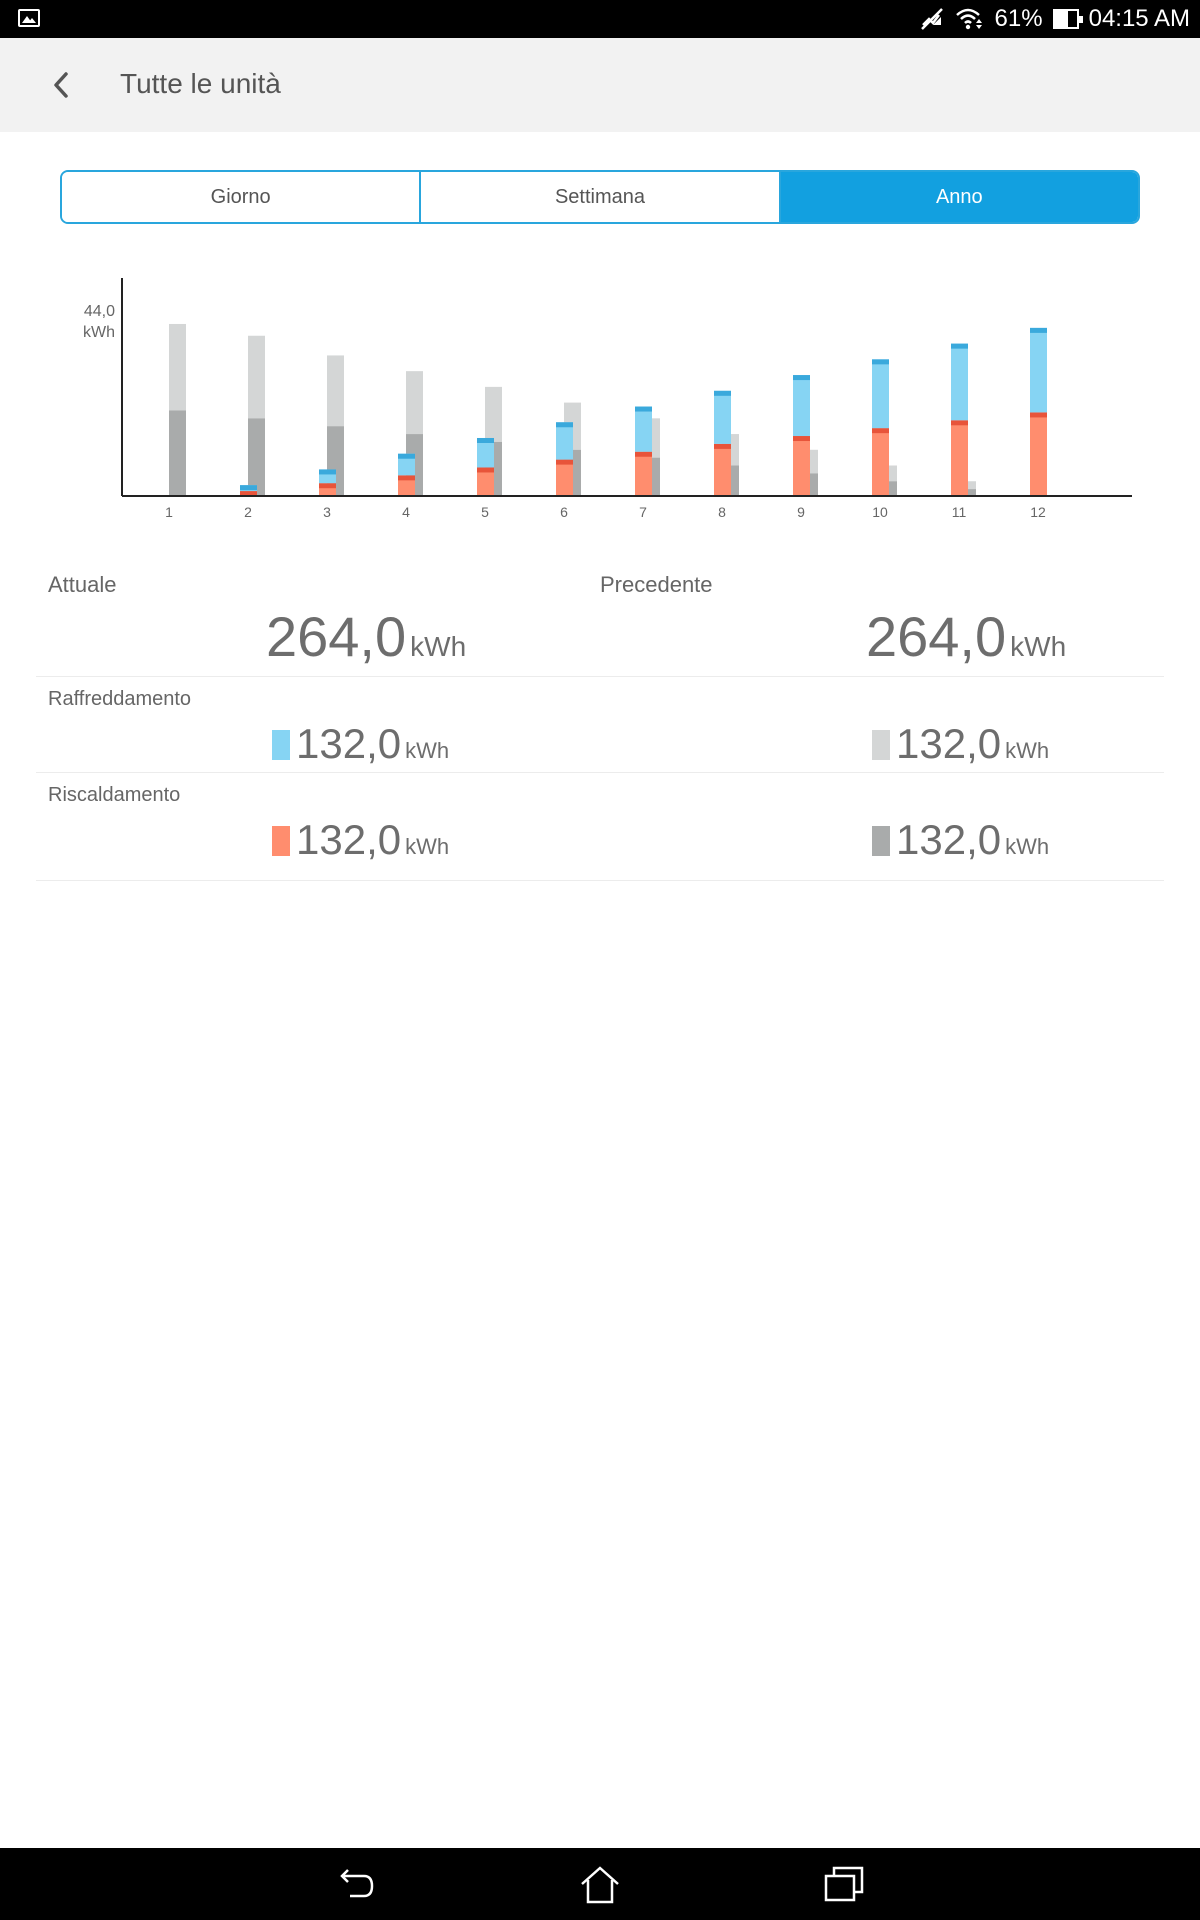 This screenshot has width=1200, height=1920. What do you see at coordinates (427, 846) in the screenshot?
I see `heating-current-unit: kWh` at bounding box center [427, 846].